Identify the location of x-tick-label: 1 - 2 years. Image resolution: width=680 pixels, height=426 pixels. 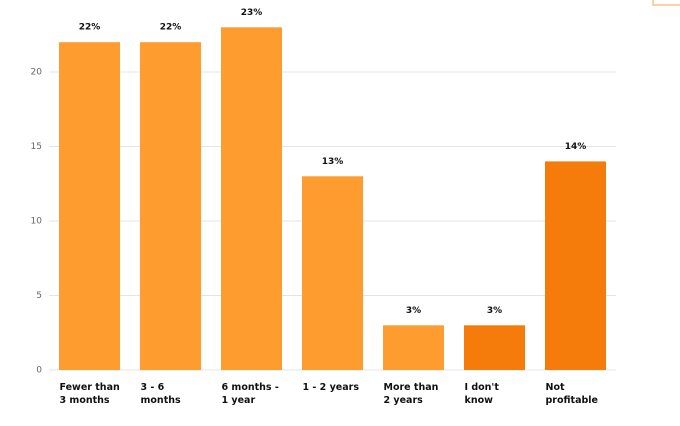
(330, 387).